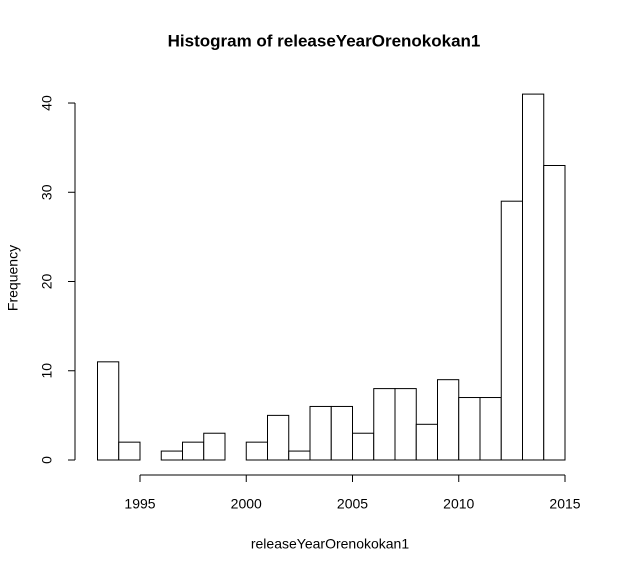 Image resolution: width=624 pixels, height=573 pixels. I want to click on y-tick-label: 30, so click(47, 192).